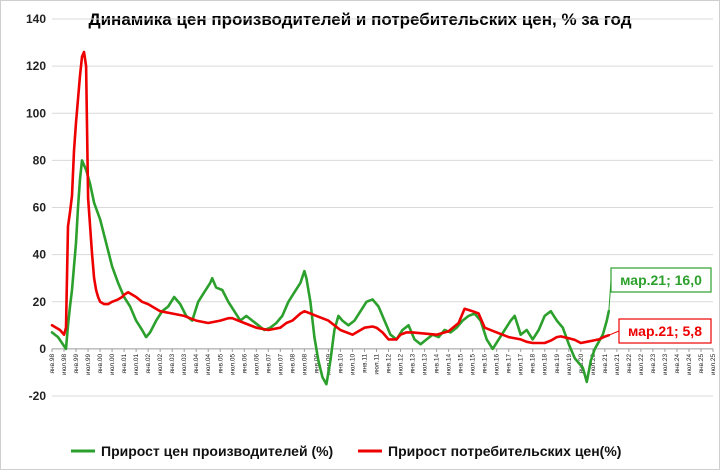  What do you see at coordinates (504, 451) in the screenshot?
I see `legend-label: Прирост потребительских цен(%)` at bounding box center [504, 451].